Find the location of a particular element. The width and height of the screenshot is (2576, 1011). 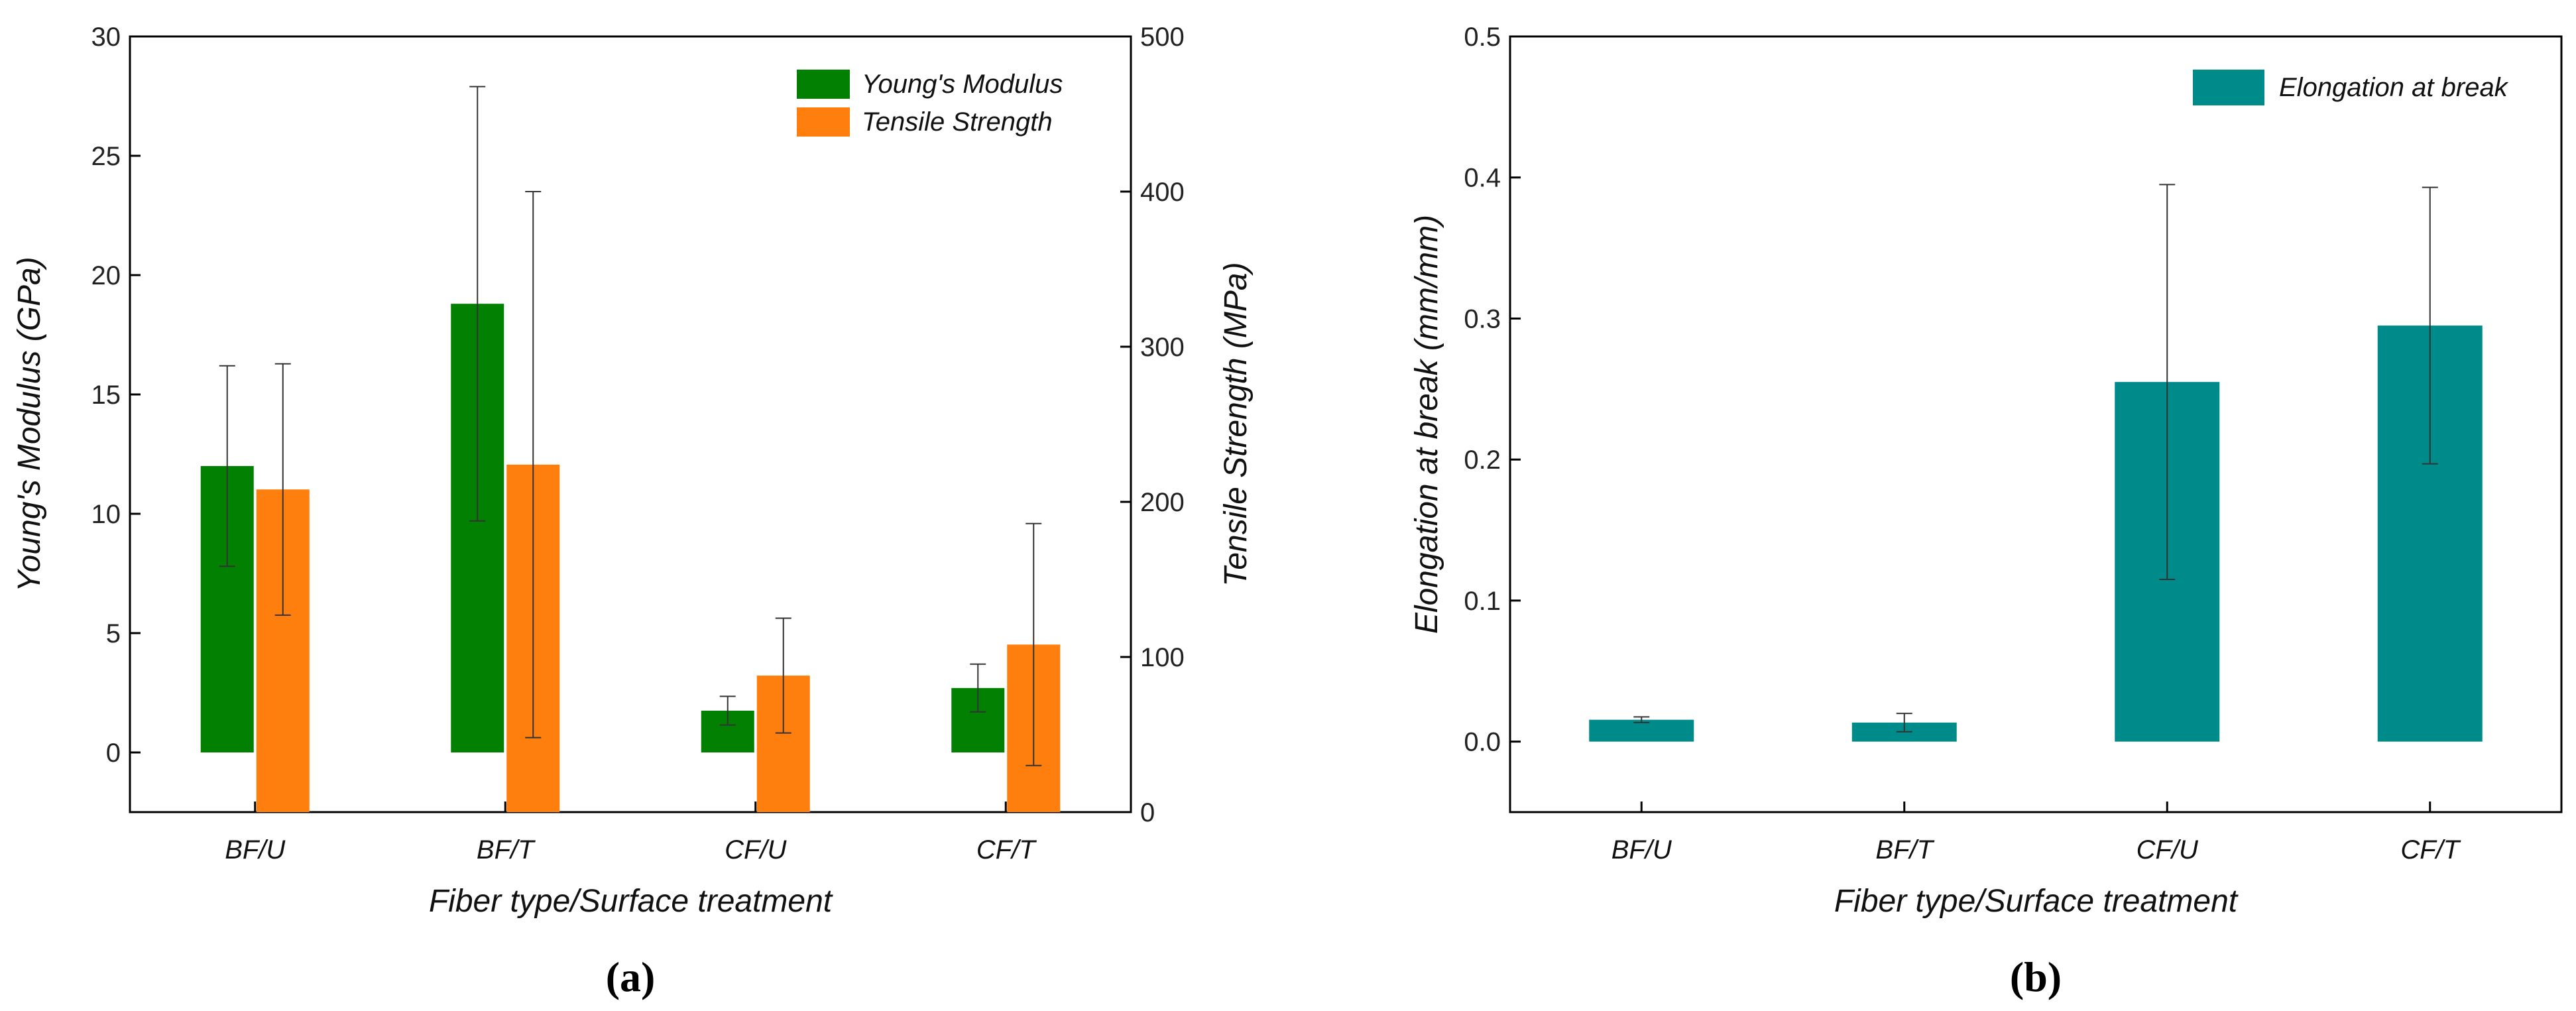

panel-a-xtick-label-cf-u: CF/U is located at coordinates (756, 849).